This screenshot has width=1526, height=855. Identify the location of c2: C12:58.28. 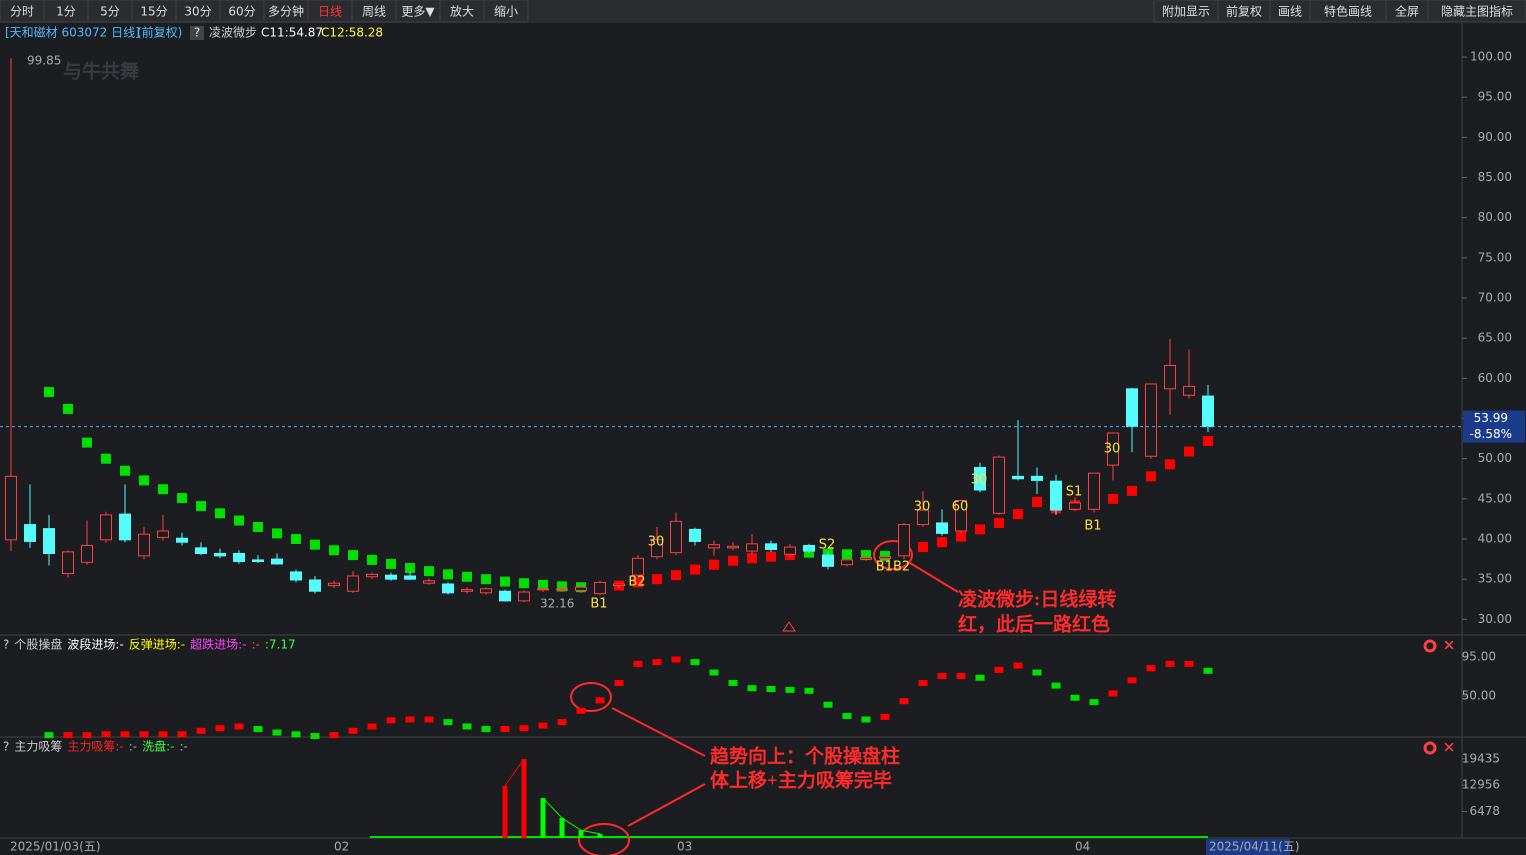
(352, 33).